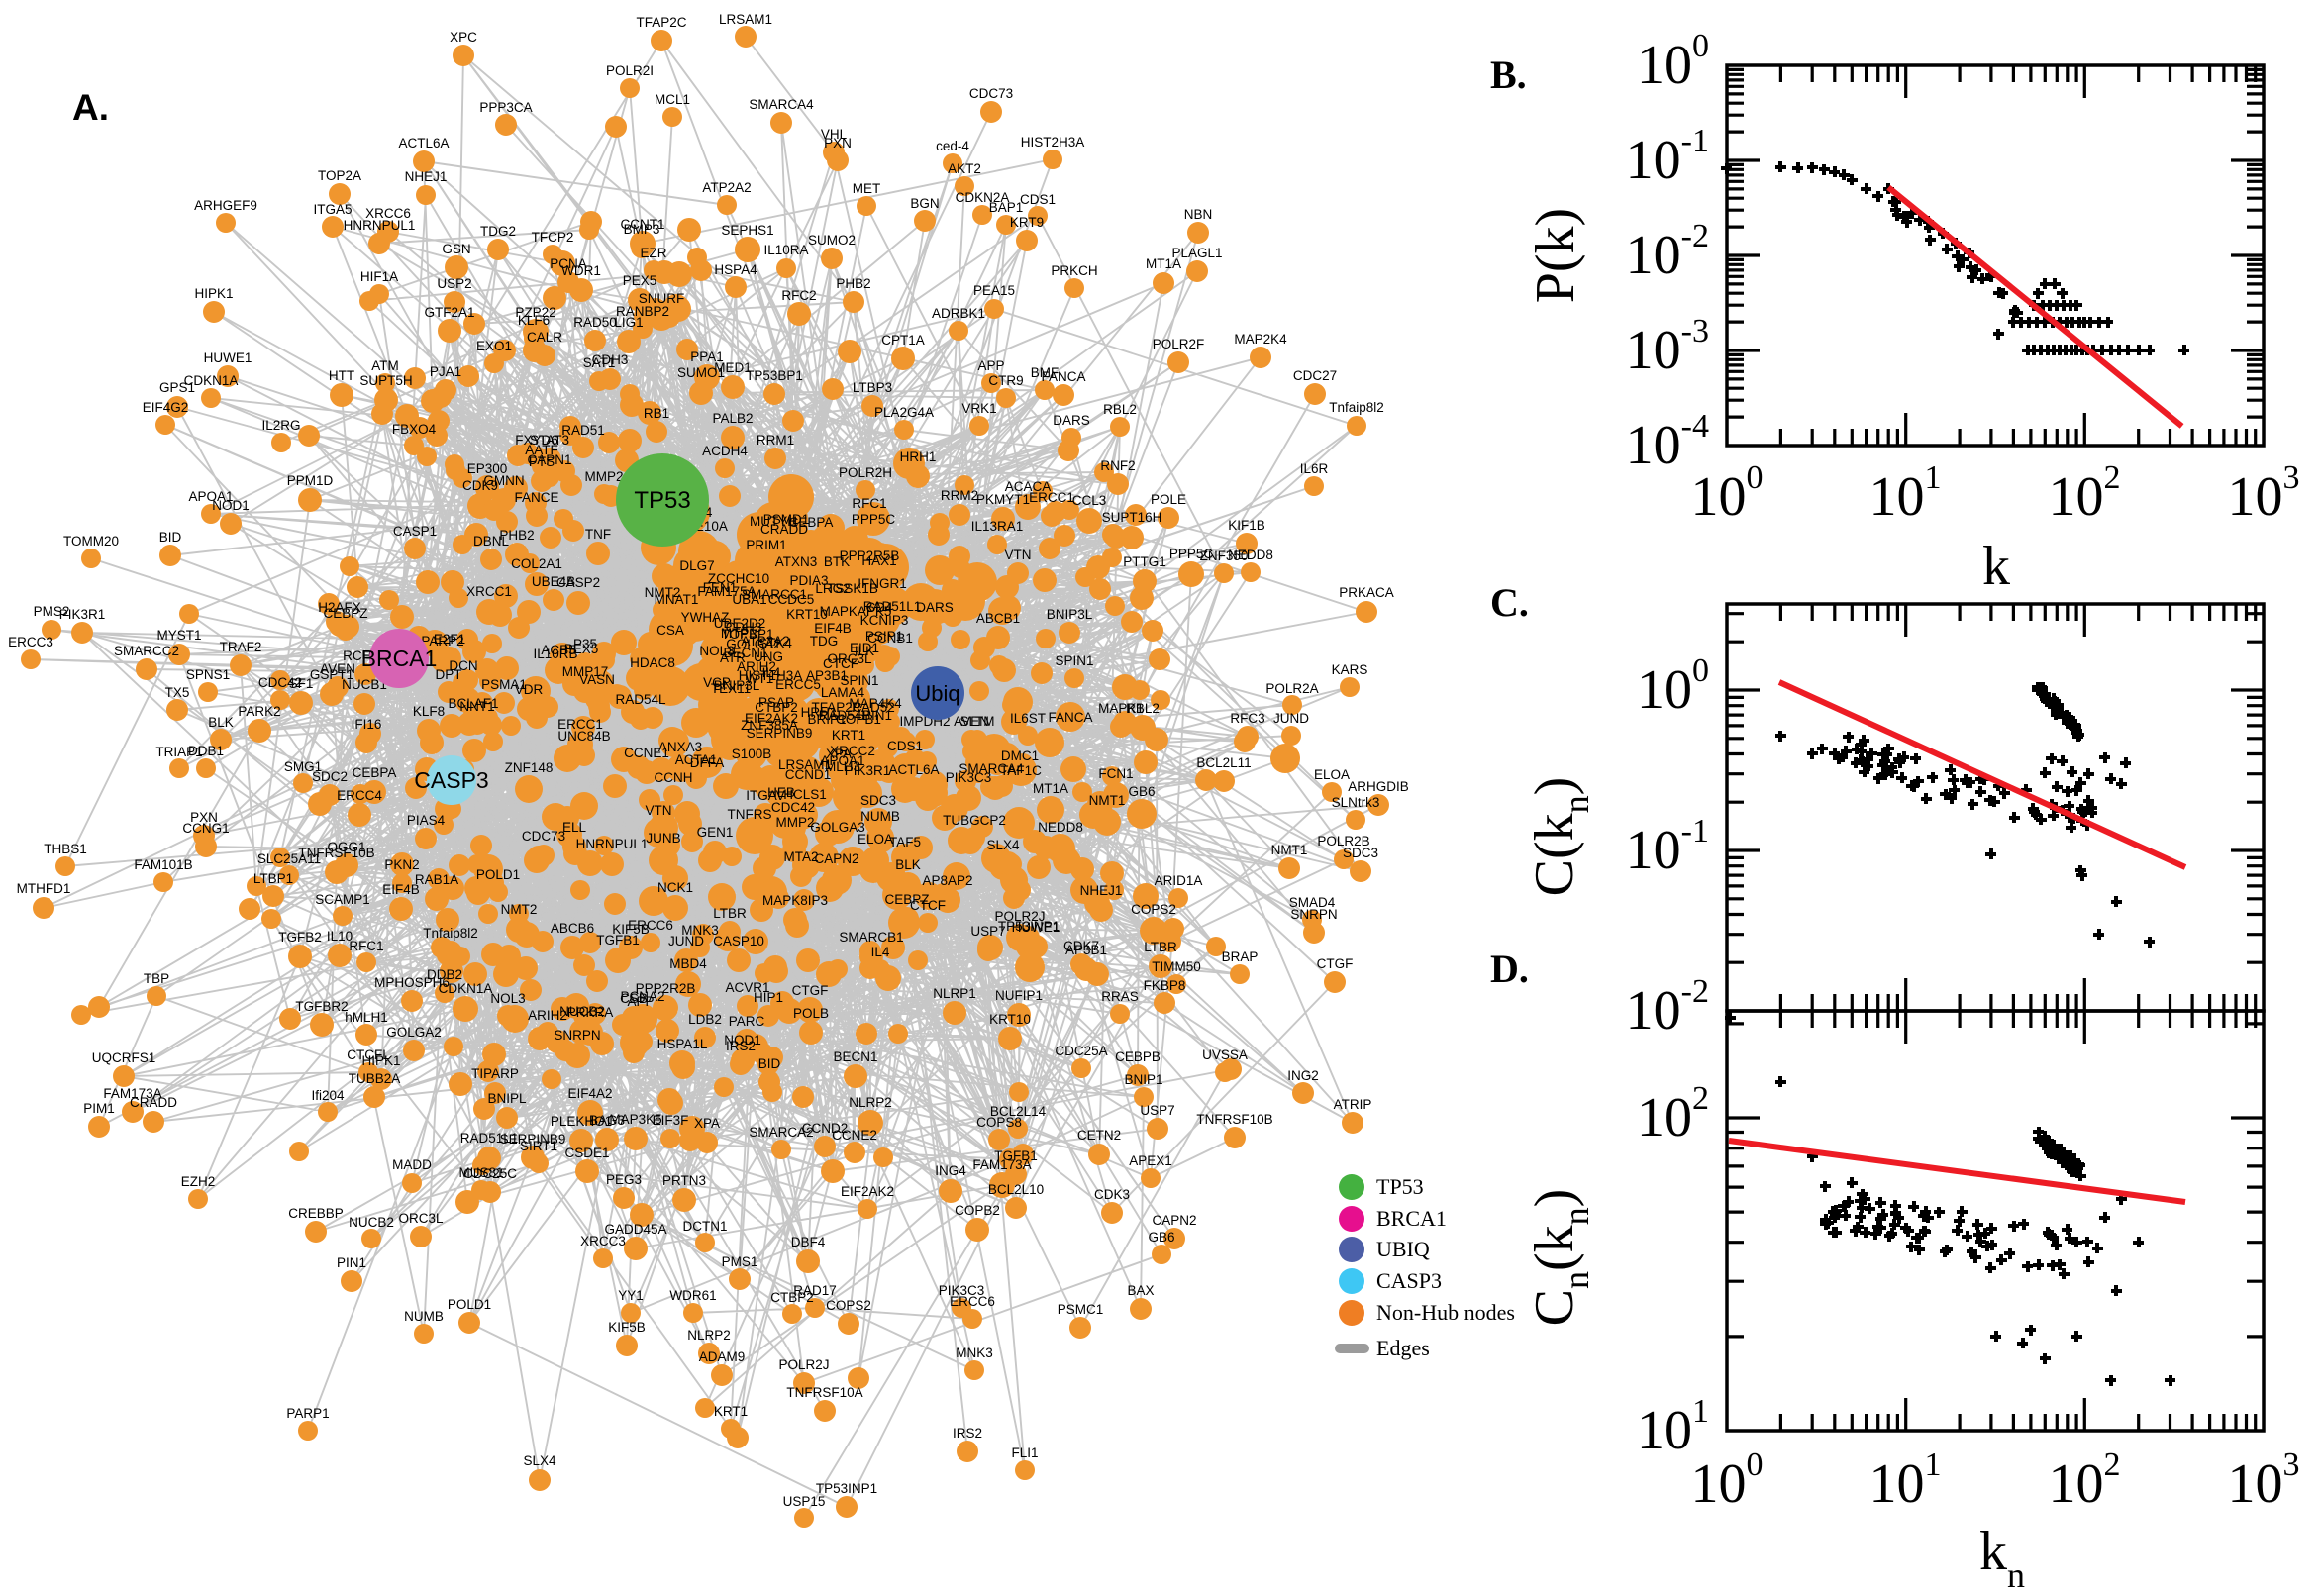 Image resolution: width=2323 pixels, height=1596 pixels. Describe the element at coordinates (769, 725) in the screenshot. I see `svg-text: ZNF385A` at that location.